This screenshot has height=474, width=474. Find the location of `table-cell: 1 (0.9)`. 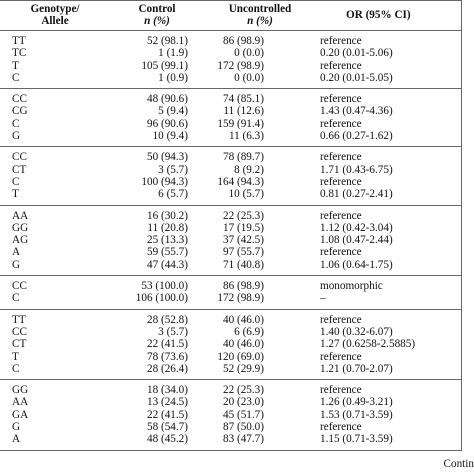

table-cell: 1 (0.9) is located at coordinates (157, 80).